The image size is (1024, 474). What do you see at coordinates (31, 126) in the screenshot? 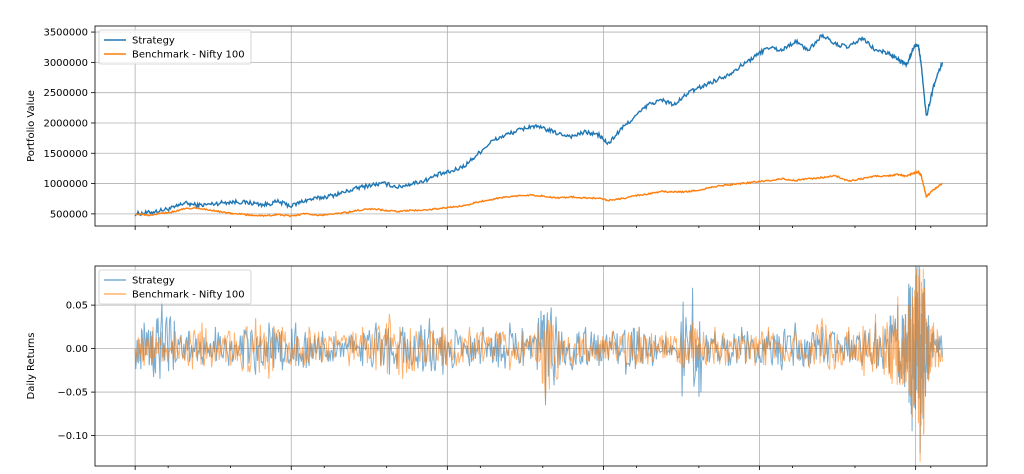
I see `y-axis-label: Portfolio Value` at bounding box center [31, 126].